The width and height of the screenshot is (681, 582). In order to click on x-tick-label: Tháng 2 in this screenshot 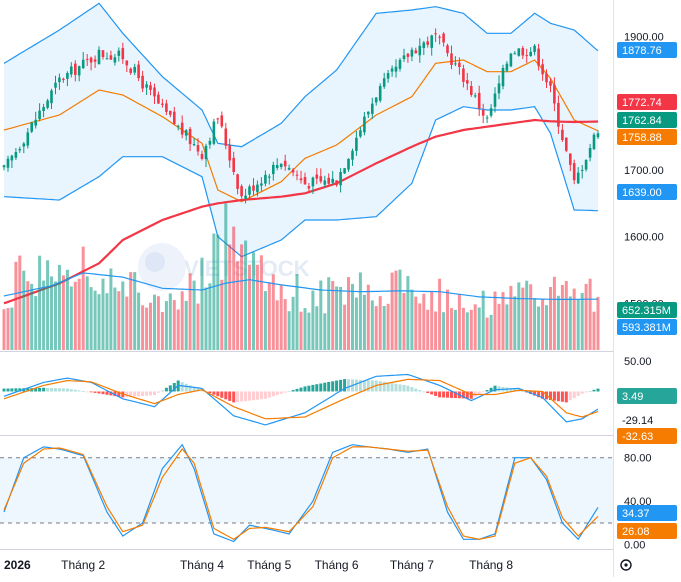, I will do `click(83, 565)`.